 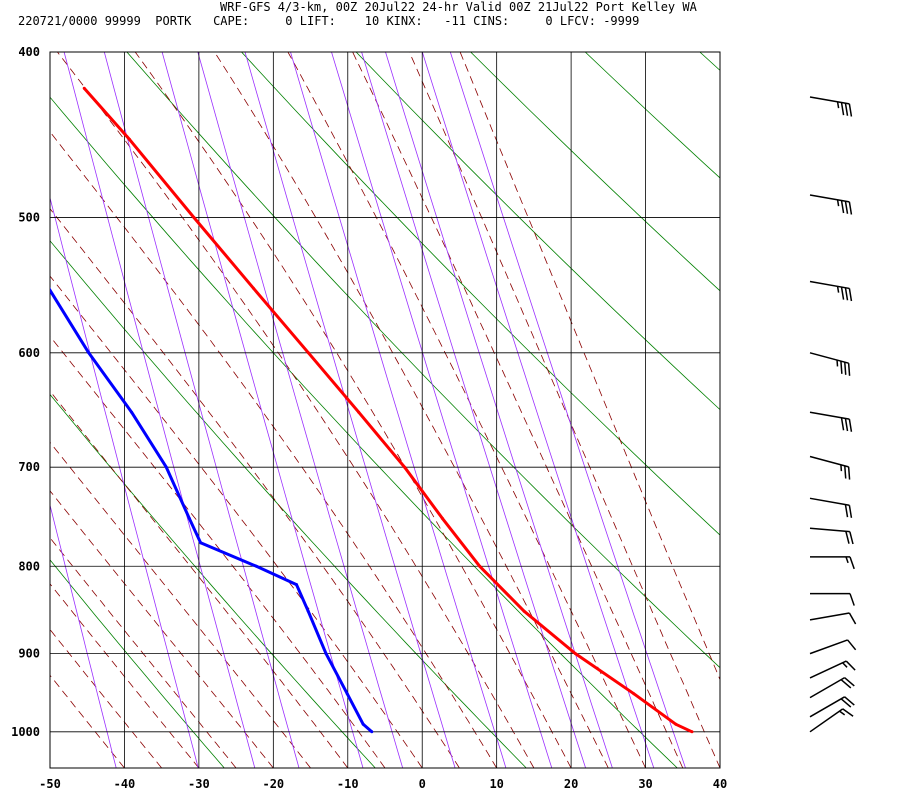 What do you see at coordinates (29, 218) in the screenshot?
I see `y-tick-label: 500` at bounding box center [29, 218].